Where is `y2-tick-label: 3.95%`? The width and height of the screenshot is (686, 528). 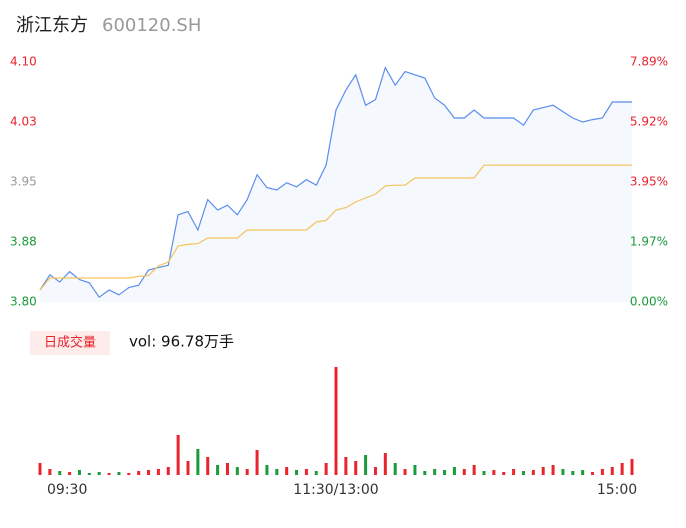
y2-tick-label: 3.95% is located at coordinates (649, 181).